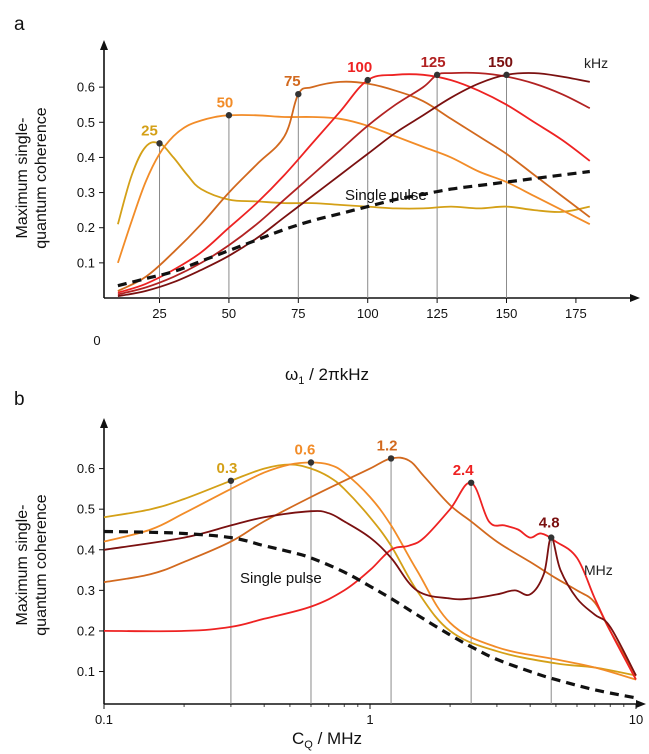 The width and height of the screenshot is (649, 754). What do you see at coordinates (225, 102) in the screenshot?
I see `peak-label: 50` at bounding box center [225, 102].